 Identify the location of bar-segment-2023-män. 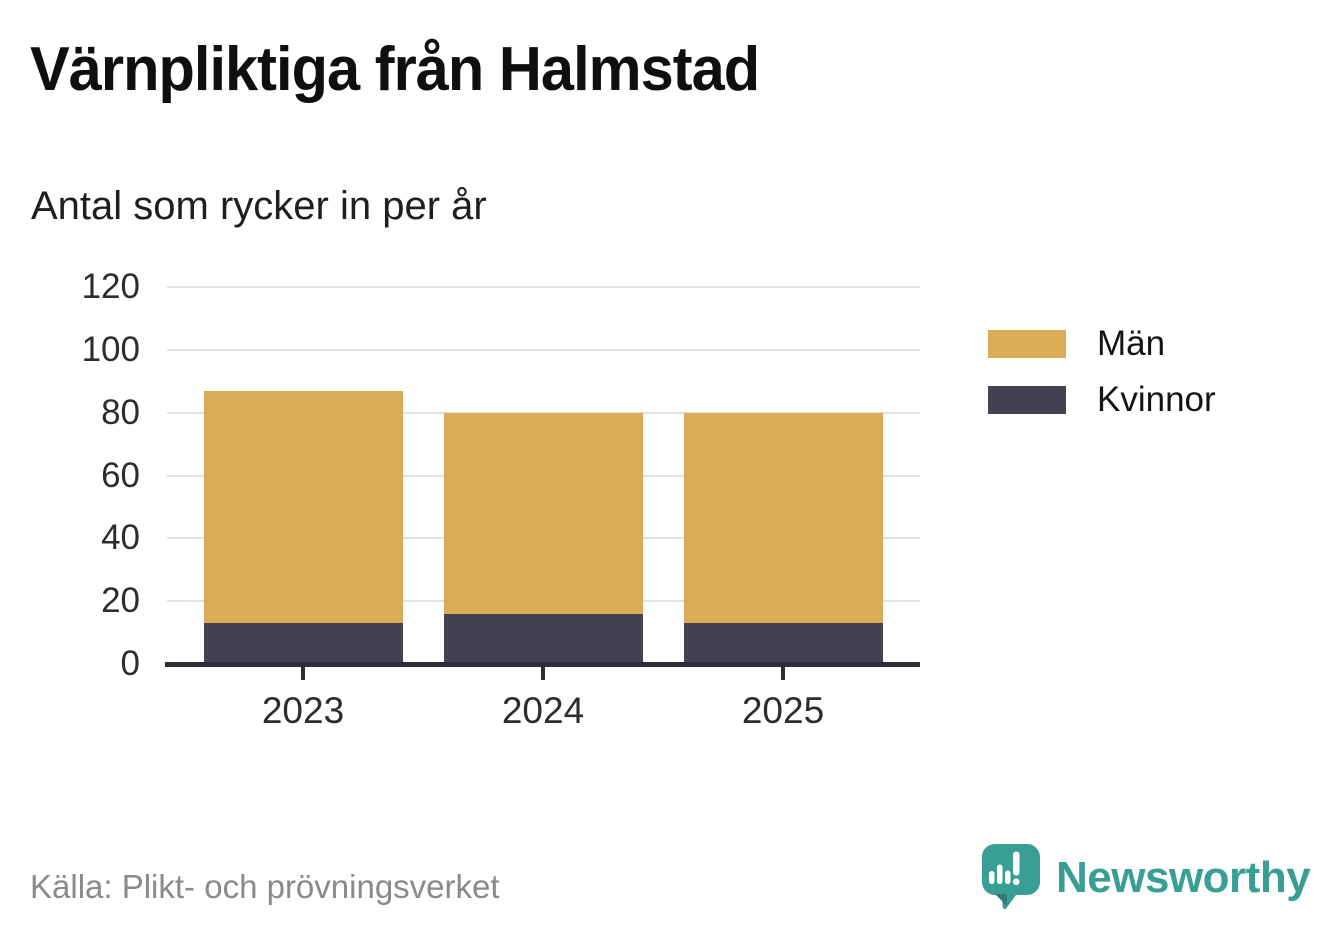
(303, 507).